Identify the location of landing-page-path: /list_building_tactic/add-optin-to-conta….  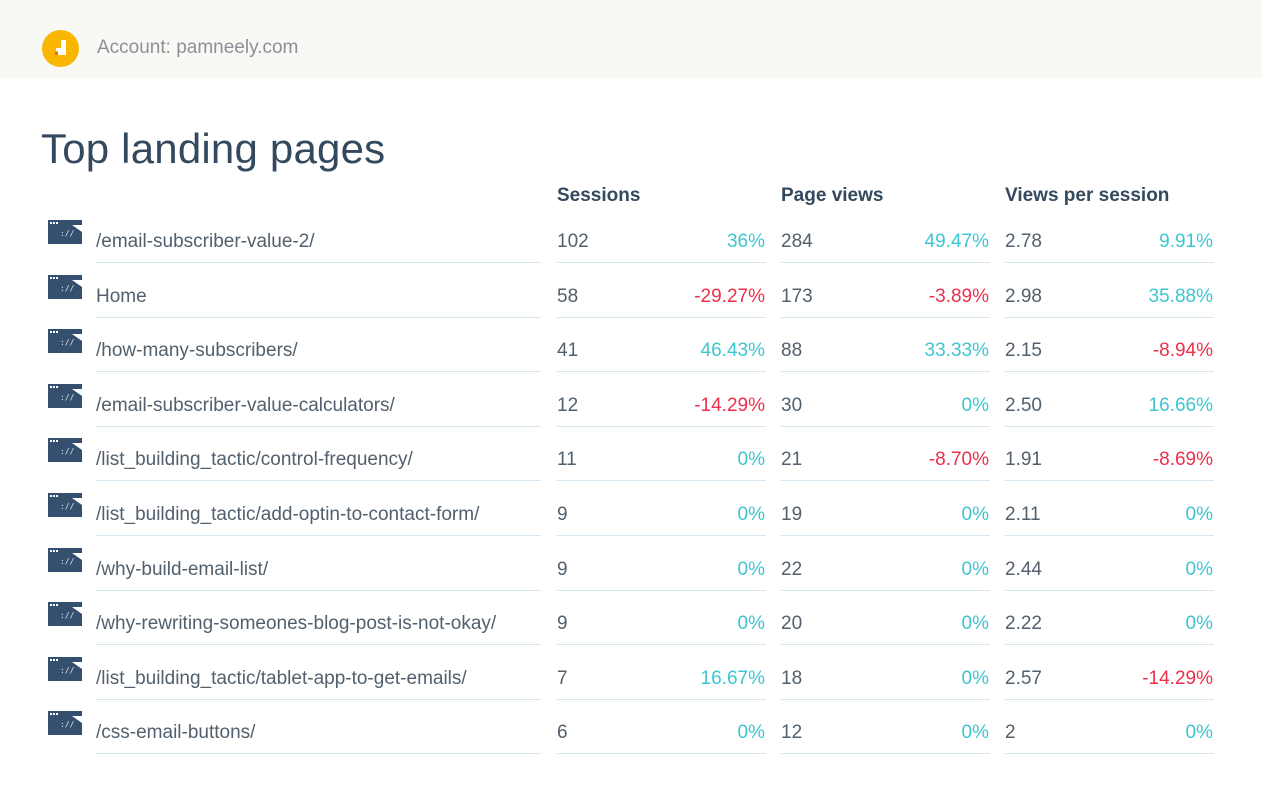
(288, 514).